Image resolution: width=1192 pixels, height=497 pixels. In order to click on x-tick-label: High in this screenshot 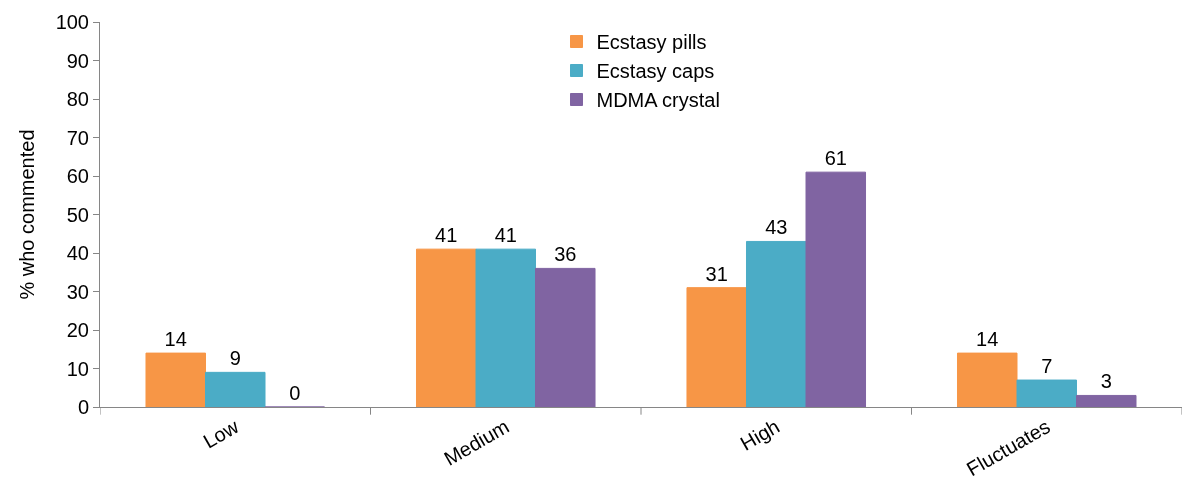, I will do `click(760, 435)`.